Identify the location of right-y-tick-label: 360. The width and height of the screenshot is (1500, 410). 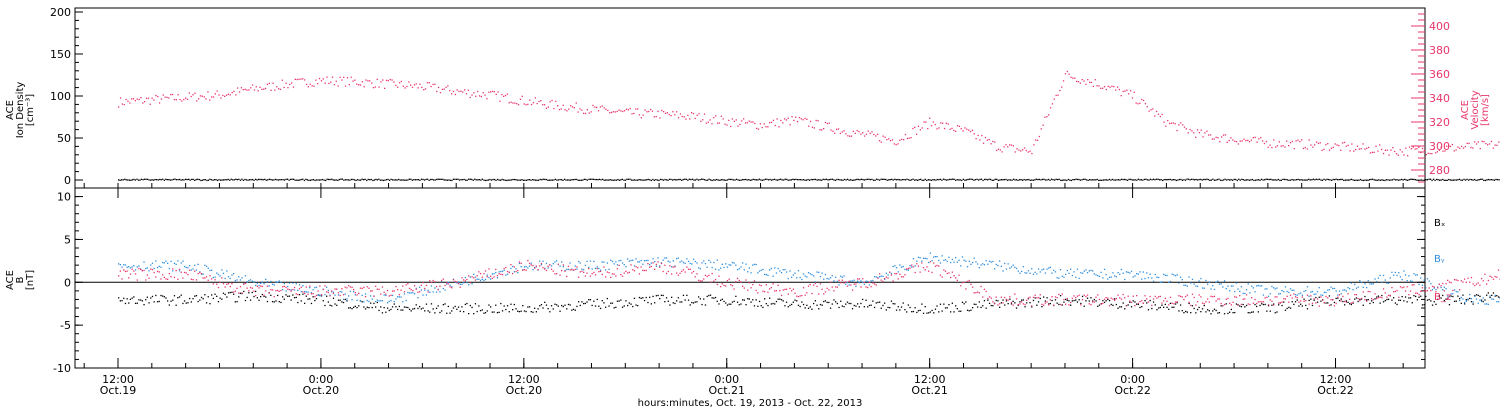
(1439, 74).